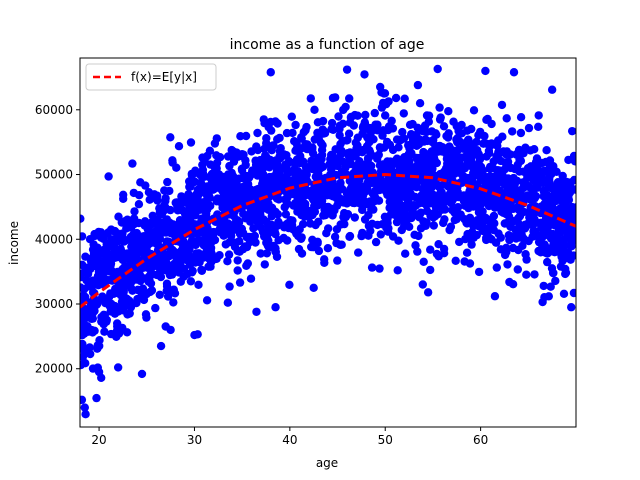 The width and height of the screenshot is (640, 480). What do you see at coordinates (385, 440) in the screenshot?
I see `x-tick-label: 50` at bounding box center [385, 440].